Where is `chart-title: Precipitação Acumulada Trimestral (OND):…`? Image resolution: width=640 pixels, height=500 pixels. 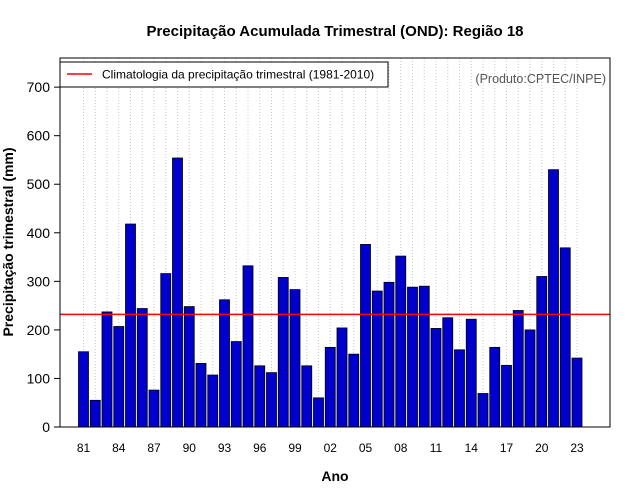 chart-title: Precipitação Acumulada Trimestral (OND):… is located at coordinates (334, 31).